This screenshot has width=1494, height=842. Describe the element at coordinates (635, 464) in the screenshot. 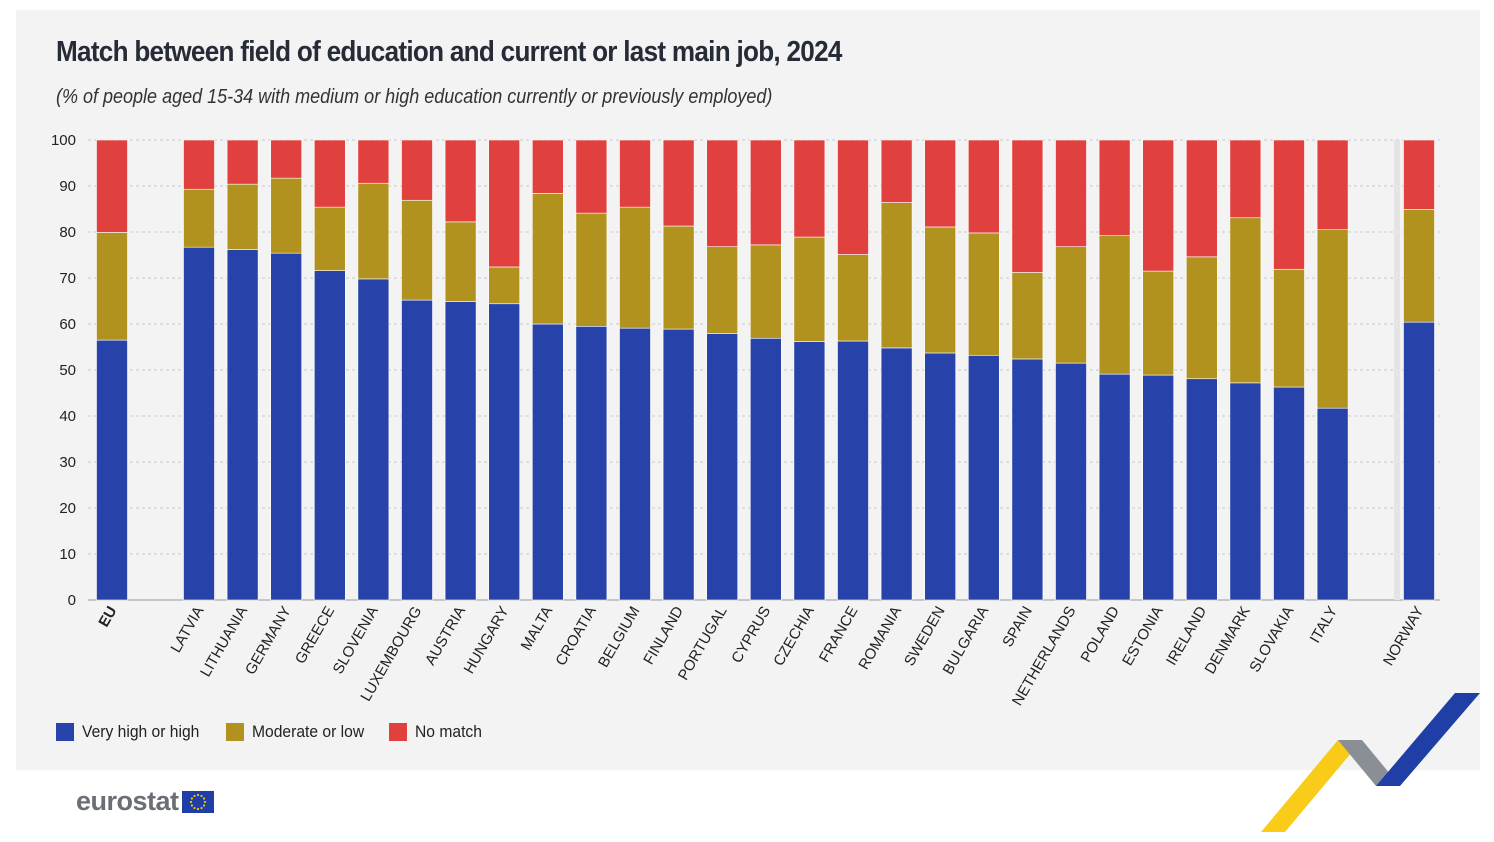

I see `bar-belgium-very-high-or-high` at that location.